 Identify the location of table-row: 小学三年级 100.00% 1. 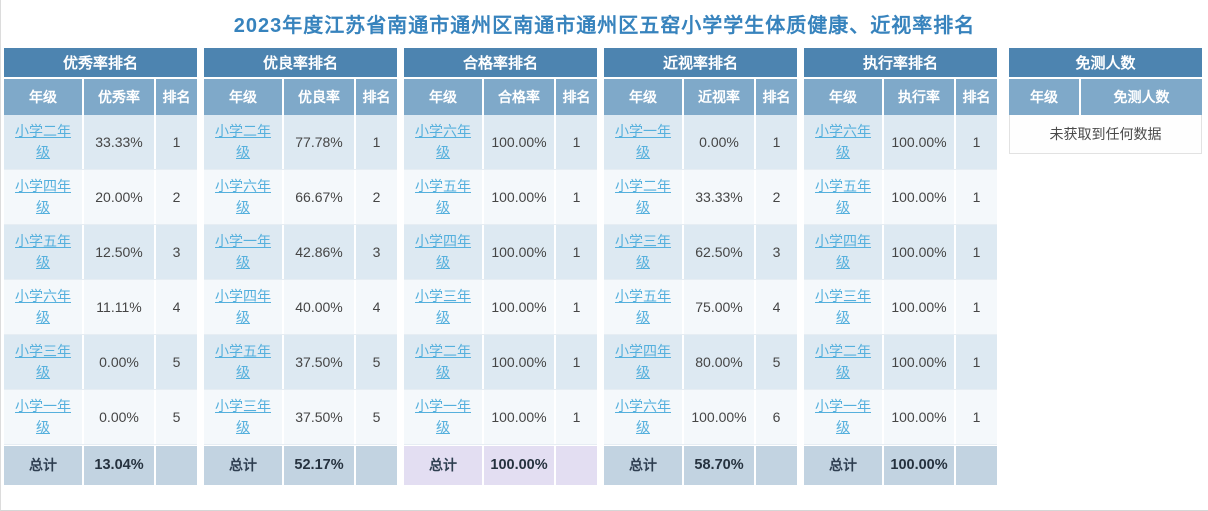
(500, 307).